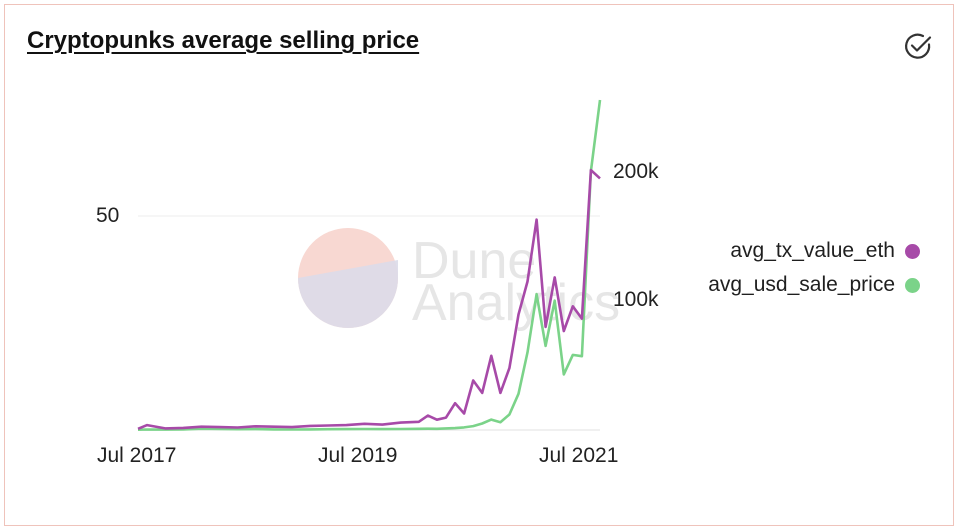  I want to click on watermark-line1: Dune, so click(474, 261).